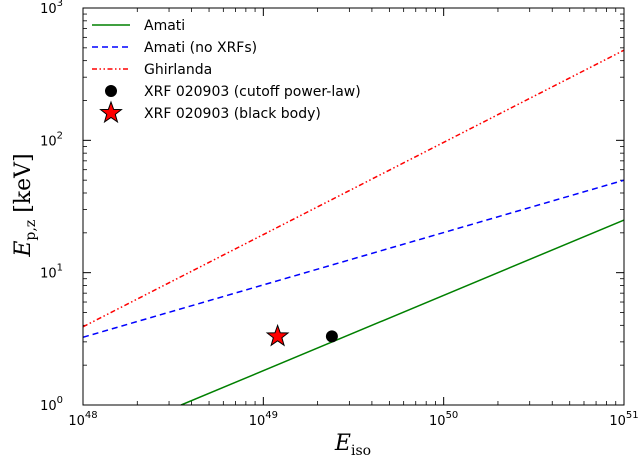  I want to click on legend-item: XRF 020903 (cutoff power-law), so click(233, 92).